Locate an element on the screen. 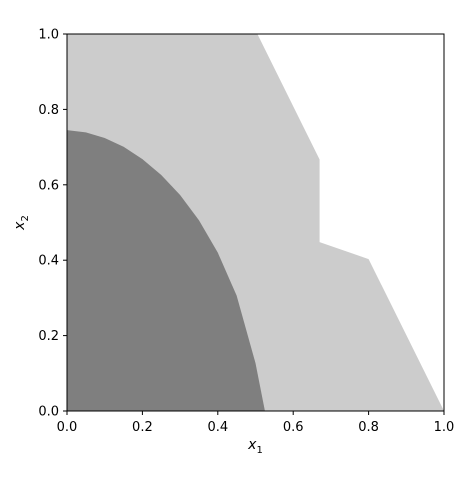 This screenshot has height=480, width=471. y-tick-label: 0.0 is located at coordinates (48, 412).